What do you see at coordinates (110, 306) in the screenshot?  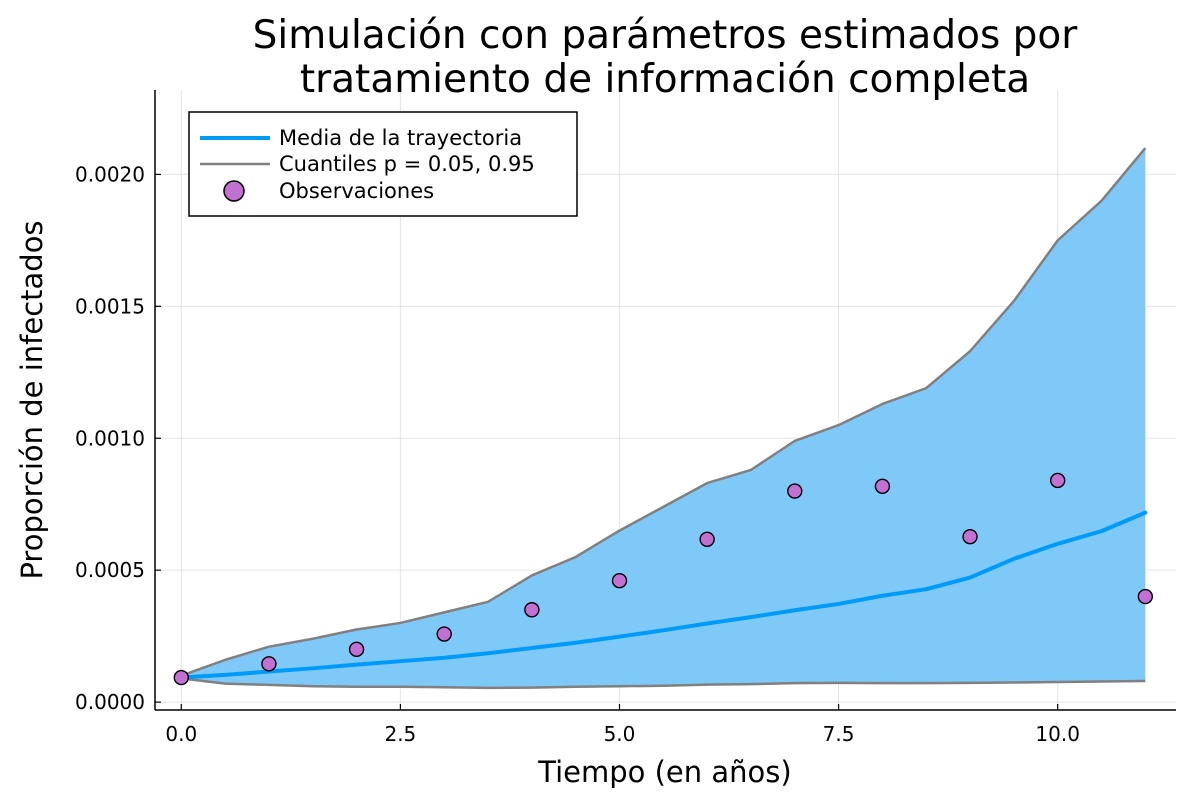 I see `y-tick-label: 0.0015` at bounding box center [110, 306].